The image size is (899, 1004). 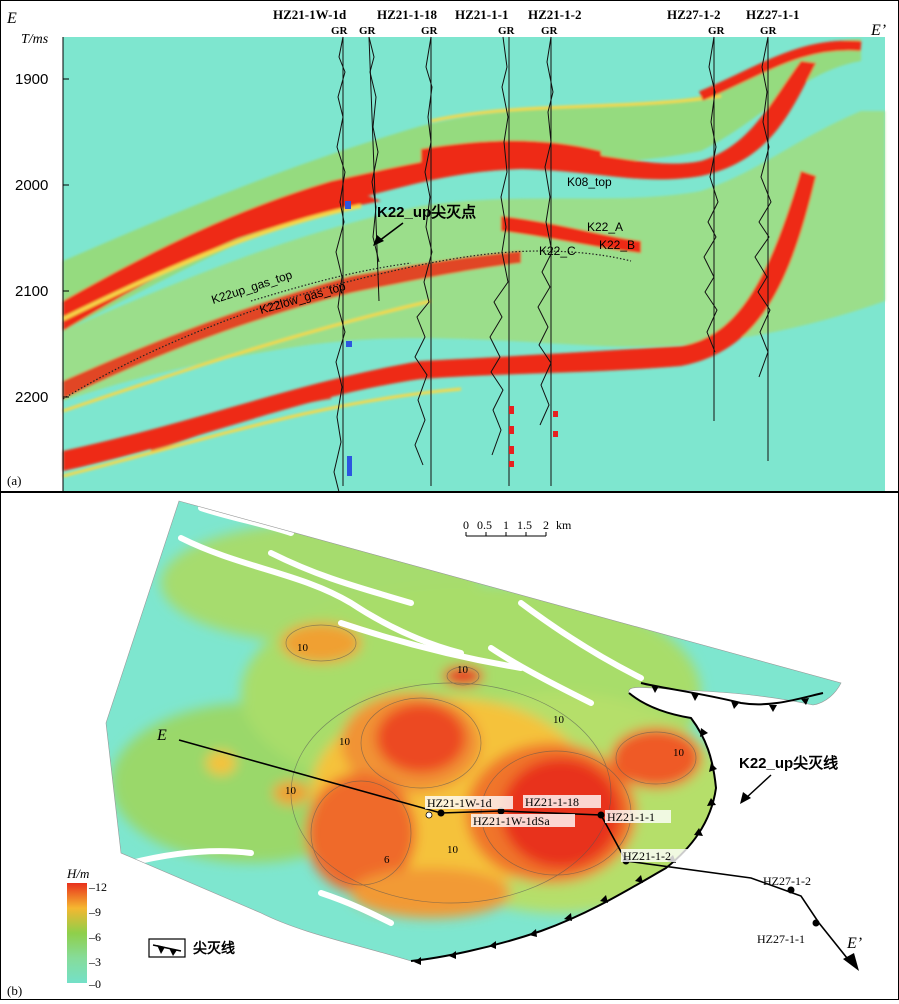 What do you see at coordinates (466, 525) in the screenshot?
I see `scale-tick-0: 0` at bounding box center [466, 525].